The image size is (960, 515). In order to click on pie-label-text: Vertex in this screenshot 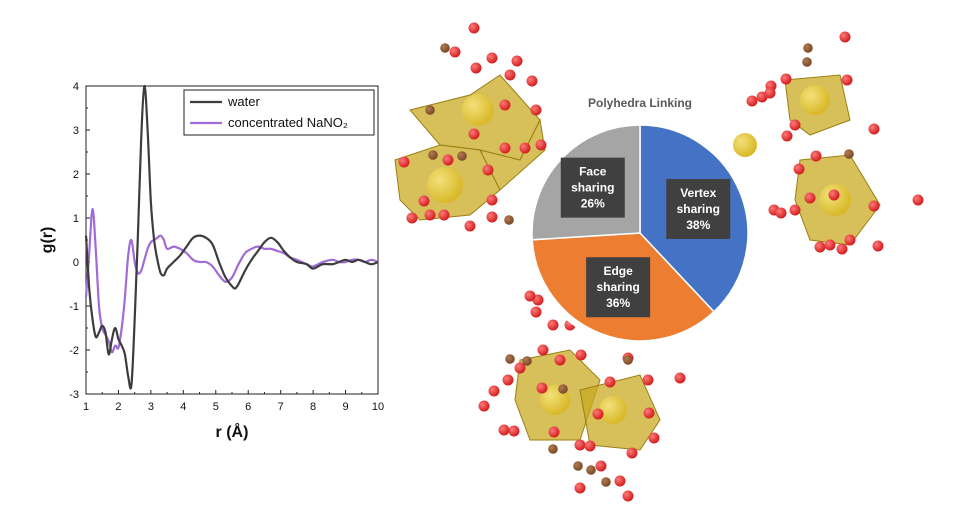, I will do `click(698, 193)`.